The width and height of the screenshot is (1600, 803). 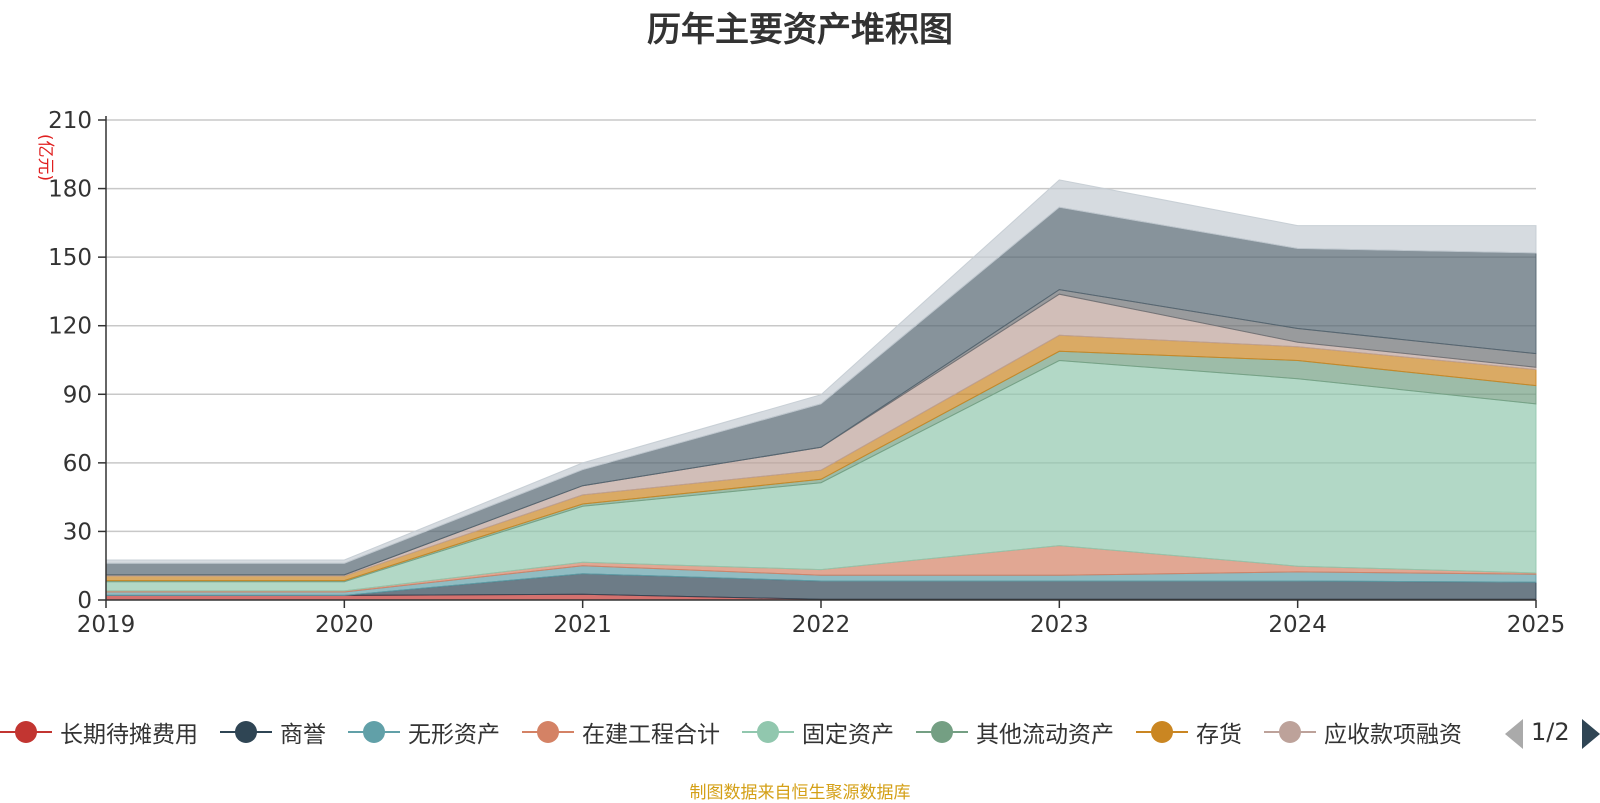 I want to click on legend-page-indicator: 1/2, so click(x=1550, y=732).